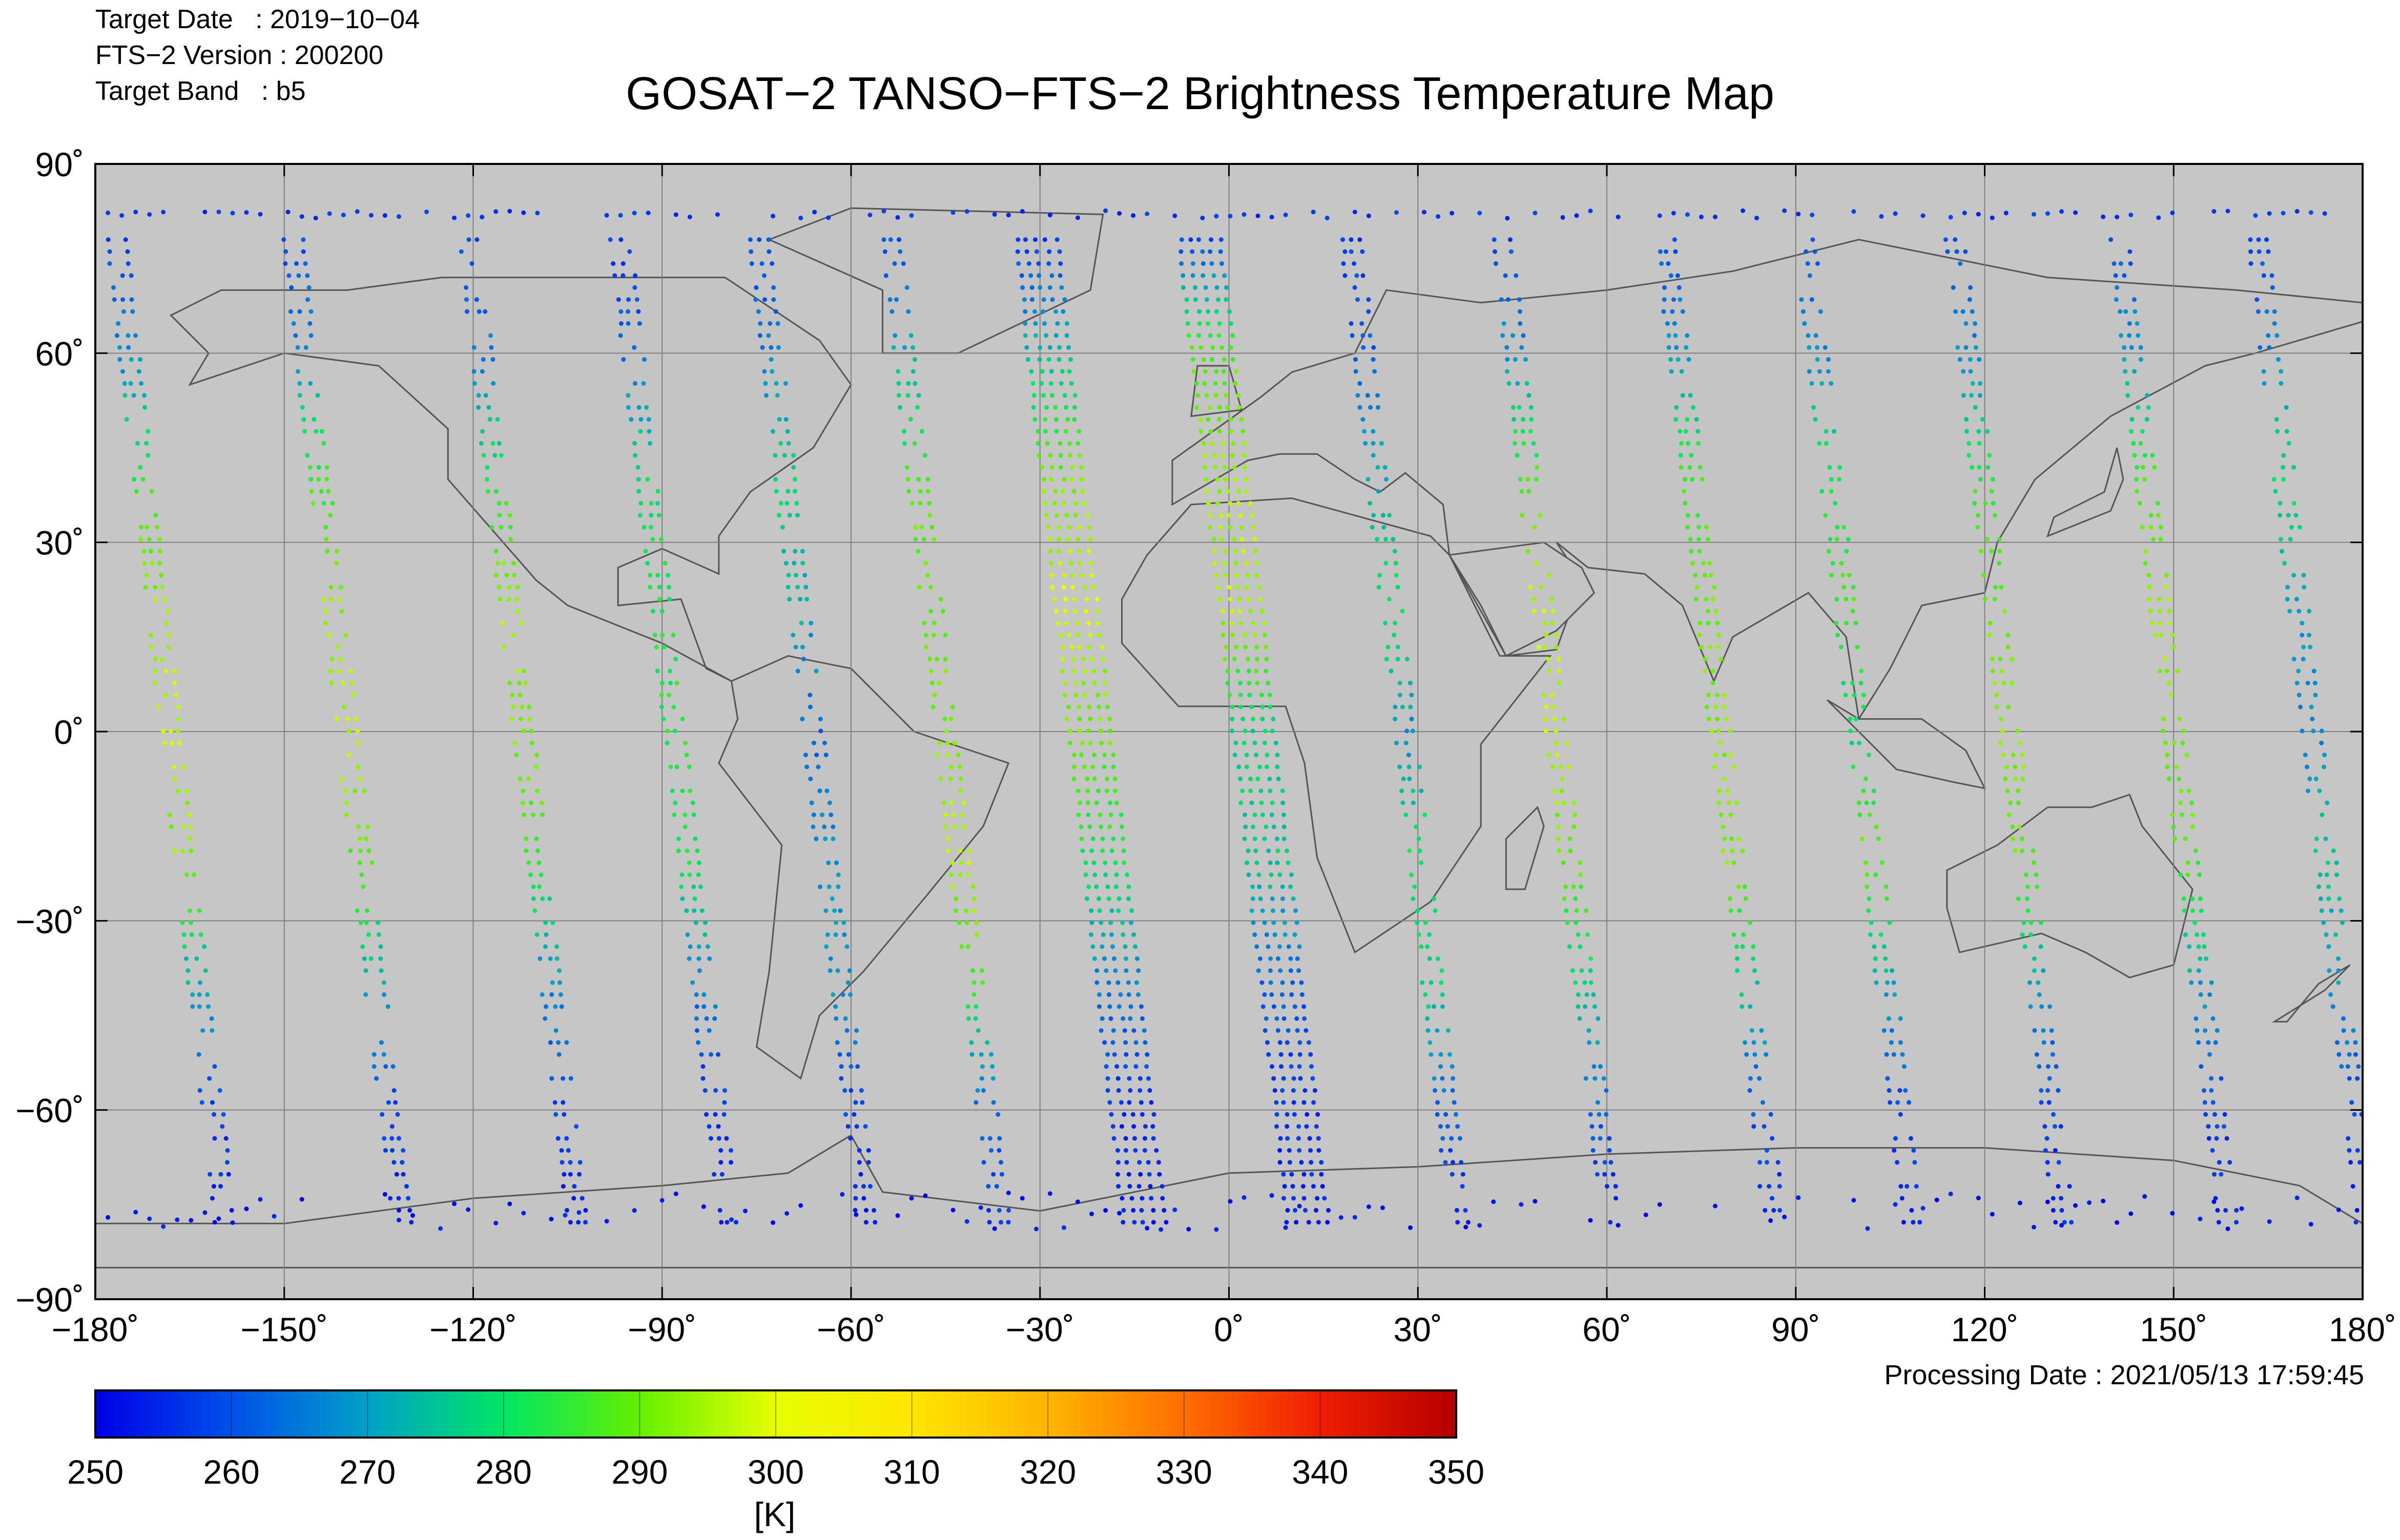  I want to click on x-tick-label: 120˚, so click(1984, 1329).